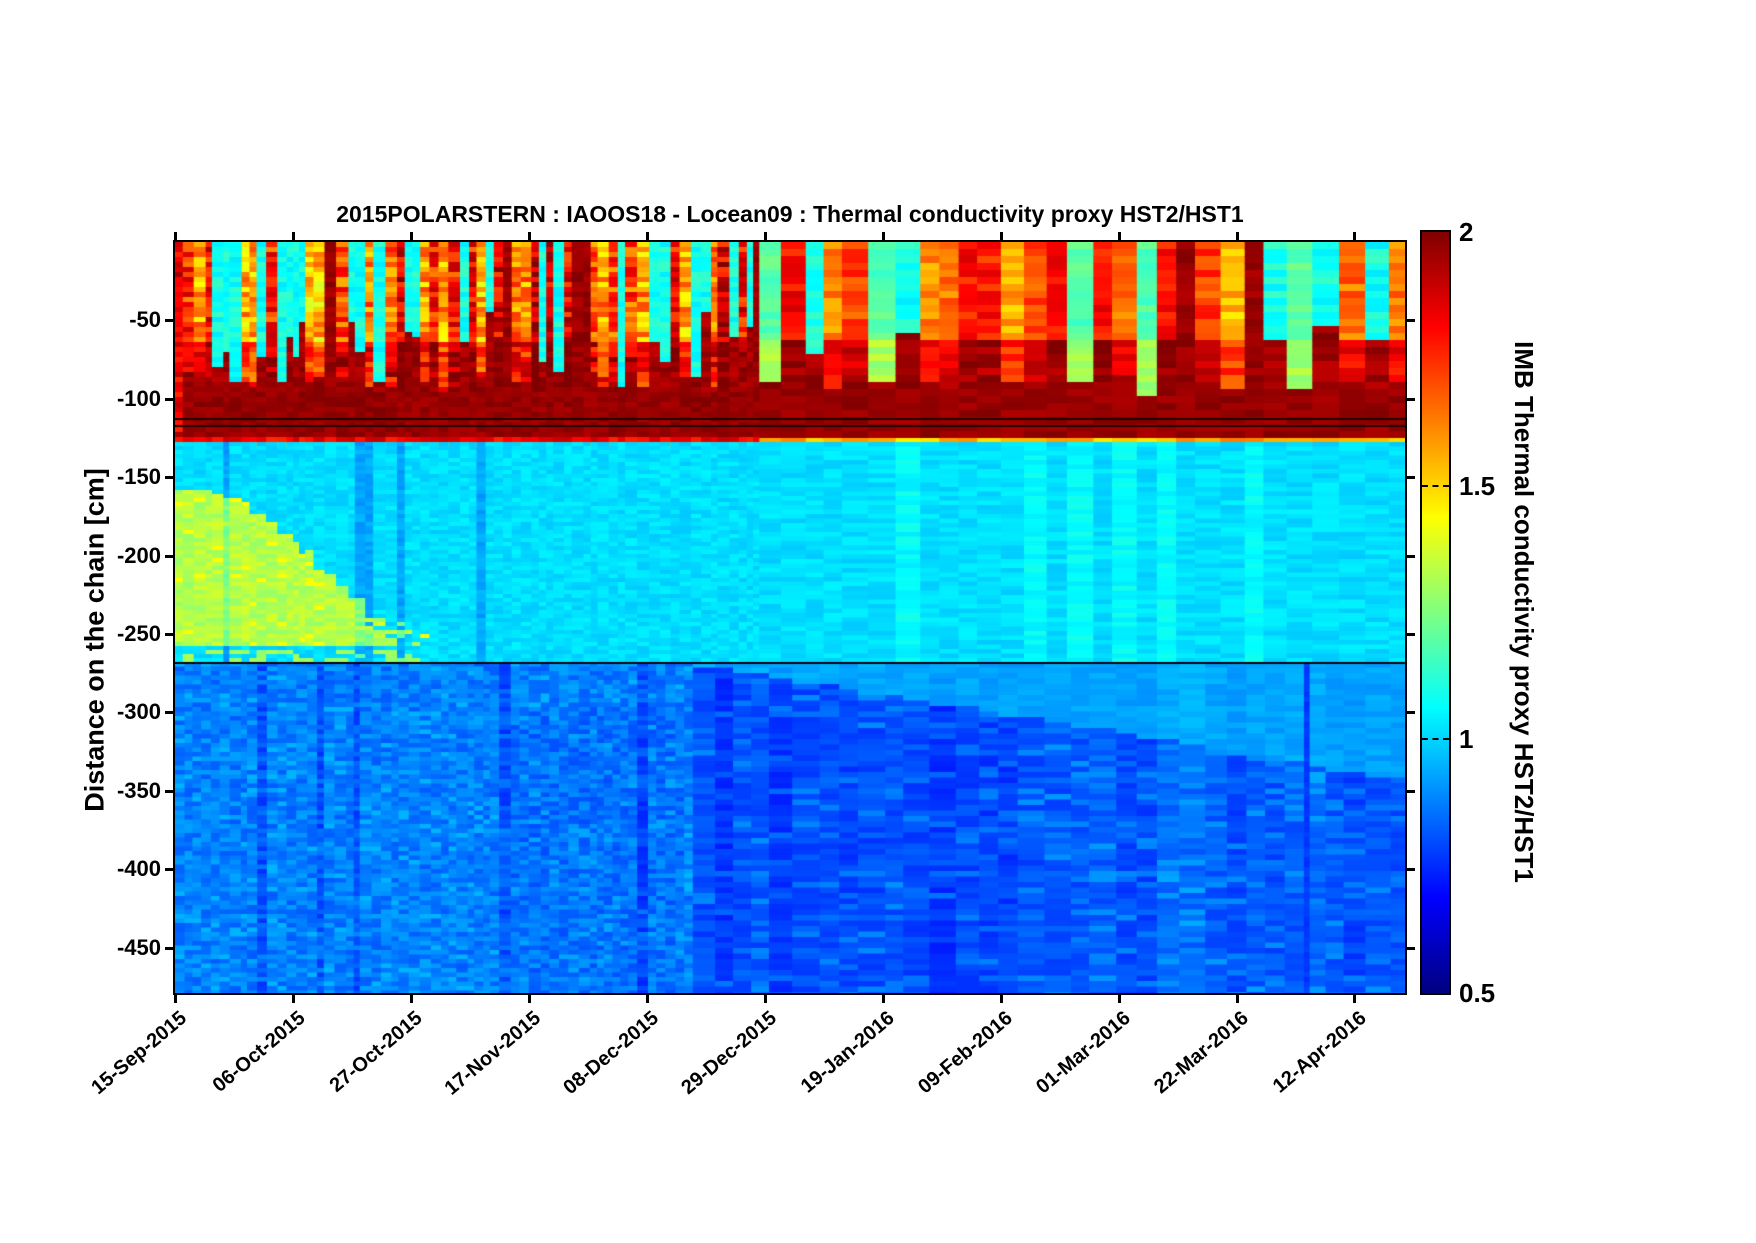  What do you see at coordinates (1435, 486) in the screenshot?
I see `colorbar-dashed-line-1p5` at bounding box center [1435, 486].